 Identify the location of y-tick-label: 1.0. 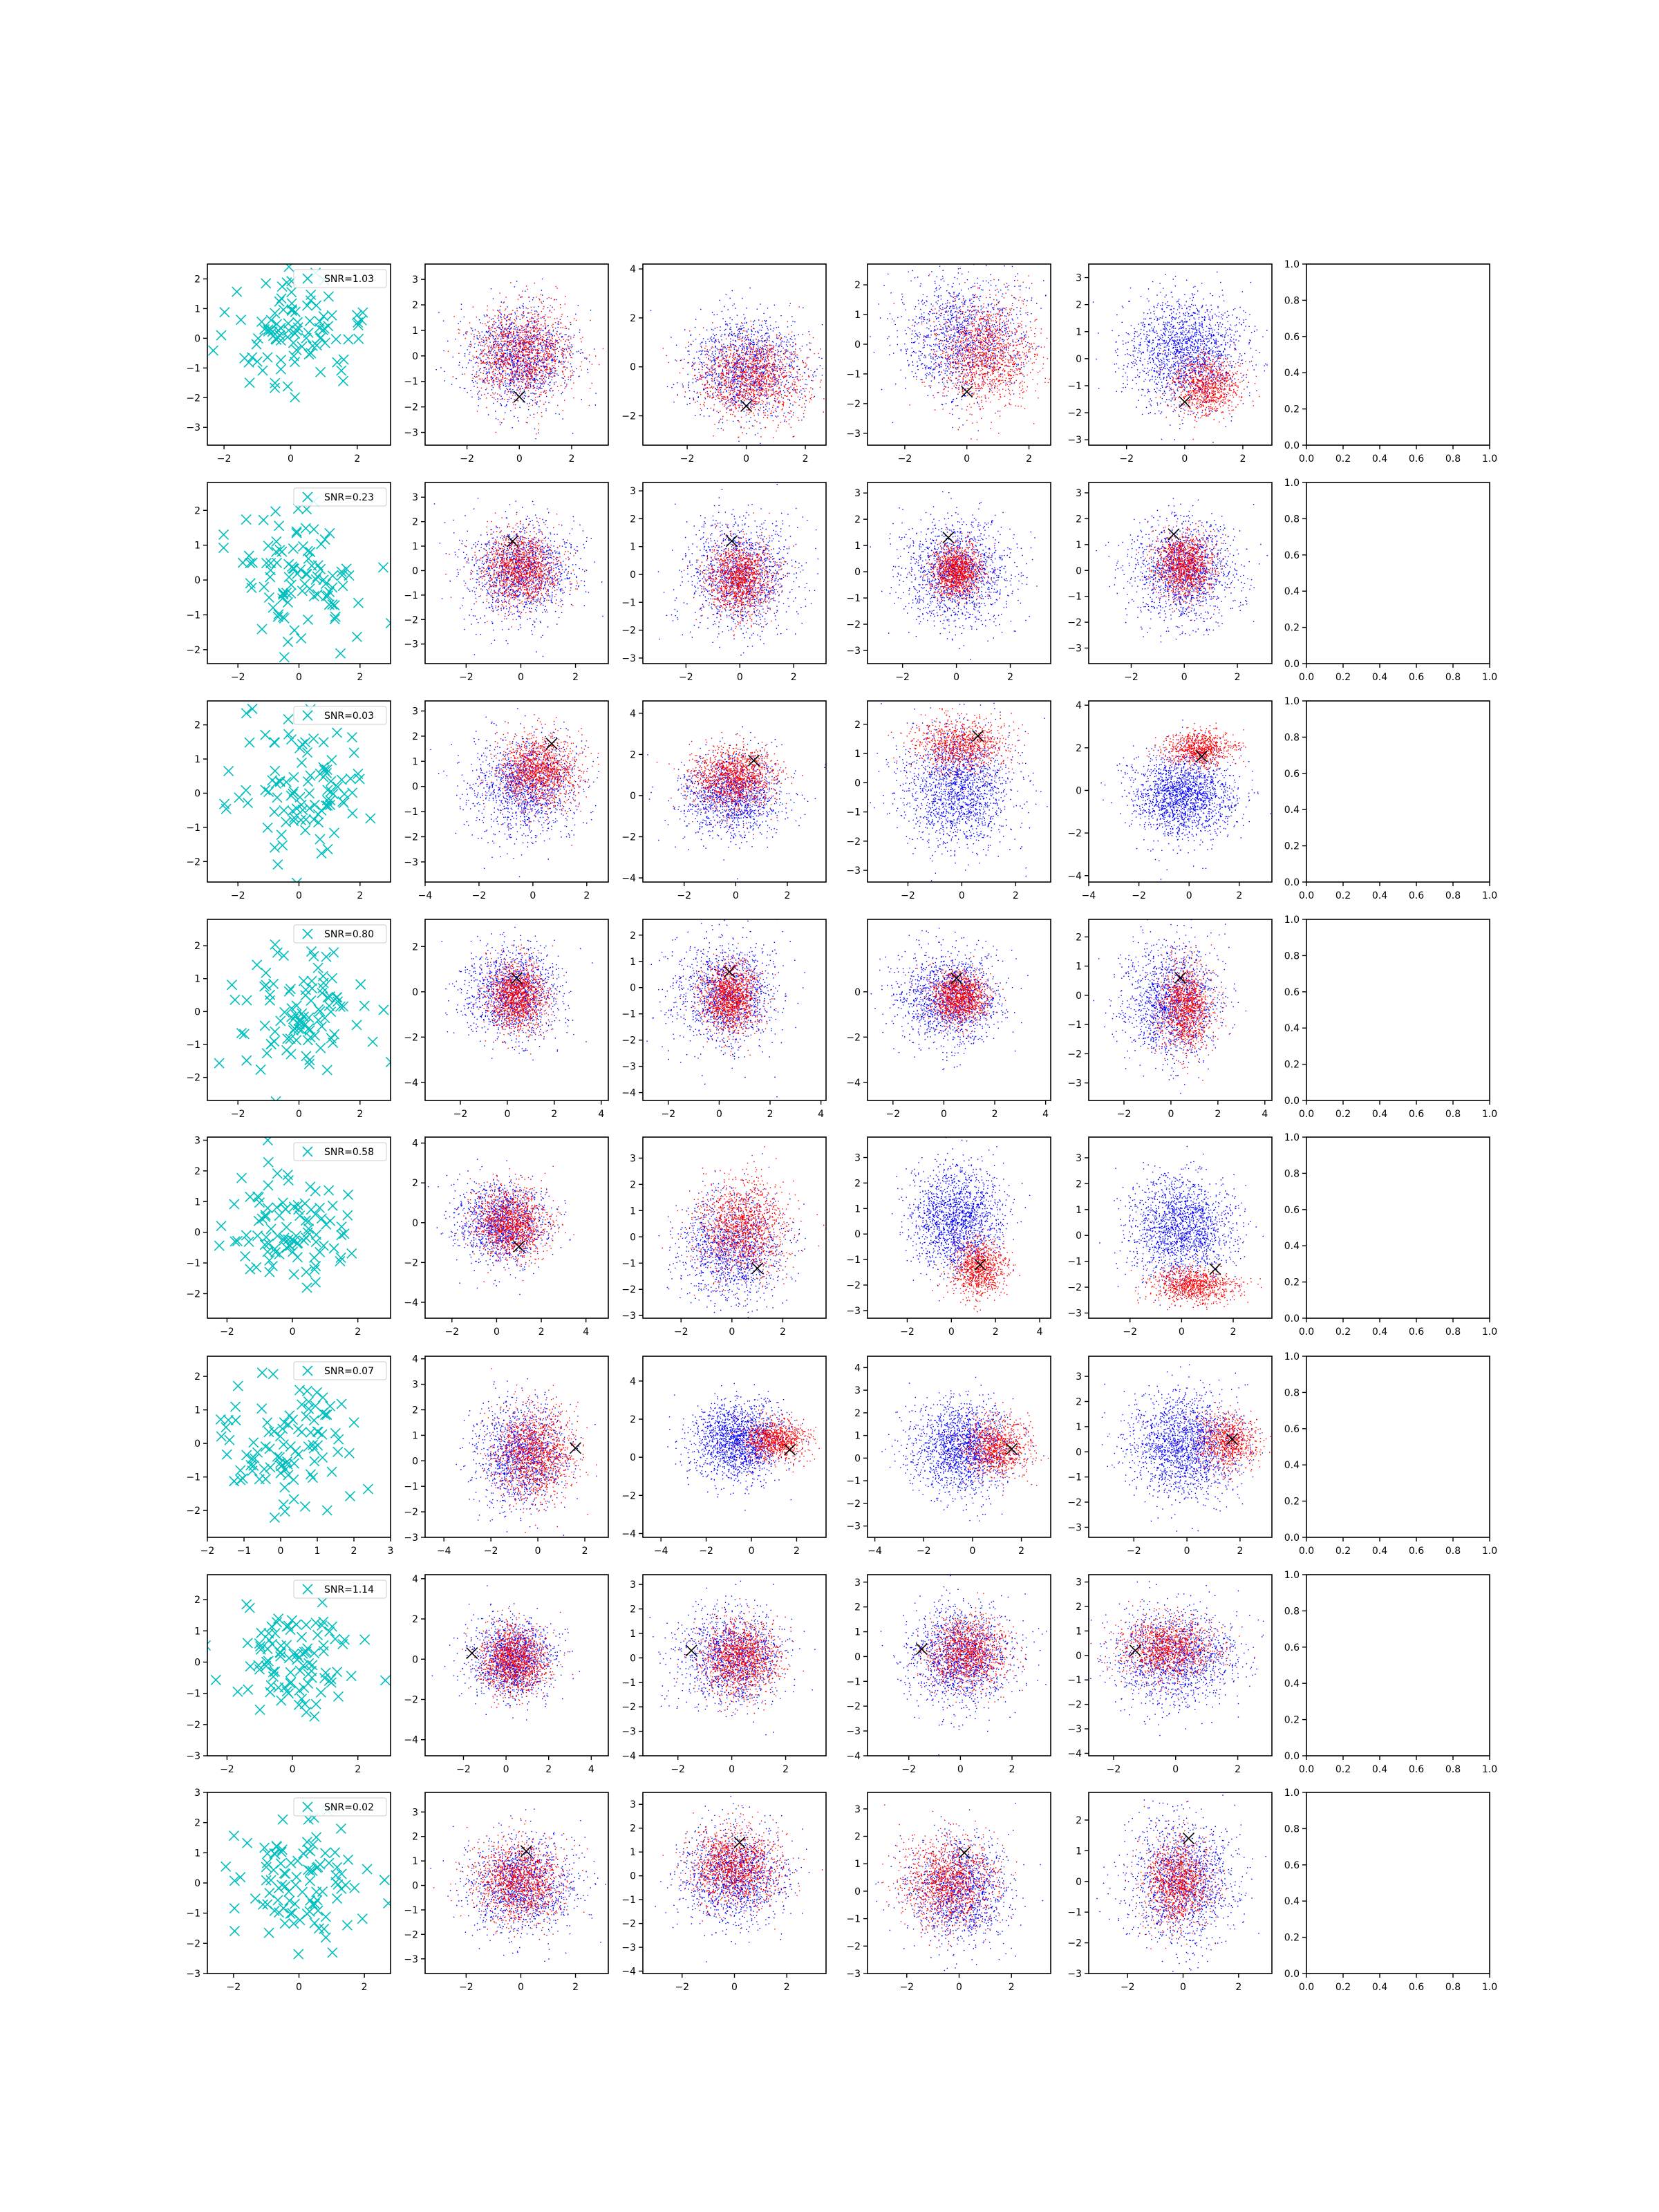
(1292, 920).